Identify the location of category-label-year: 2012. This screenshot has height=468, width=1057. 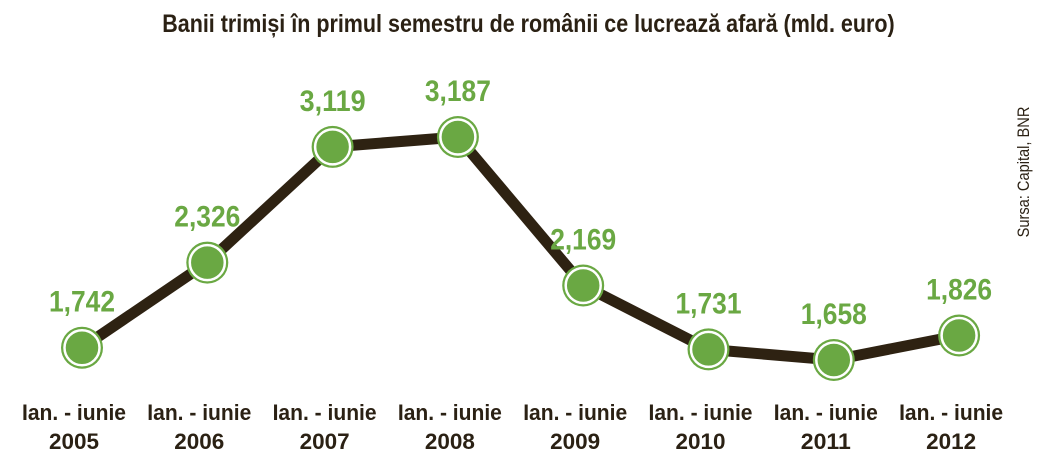
(951, 441).